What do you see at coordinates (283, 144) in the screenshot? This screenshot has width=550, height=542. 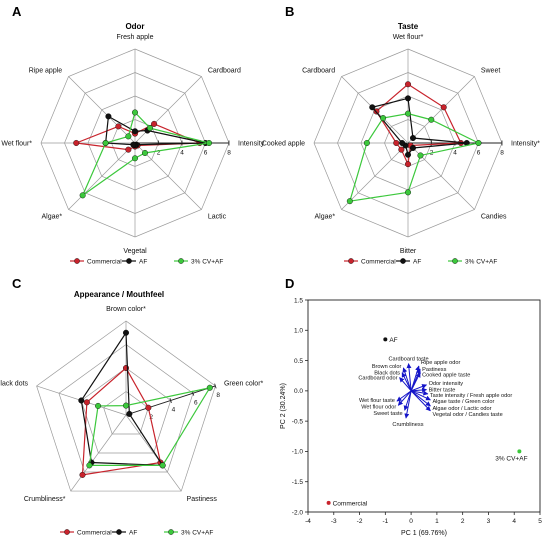 I see `axis-label-cooked-apple: Cooked apple` at bounding box center [283, 144].